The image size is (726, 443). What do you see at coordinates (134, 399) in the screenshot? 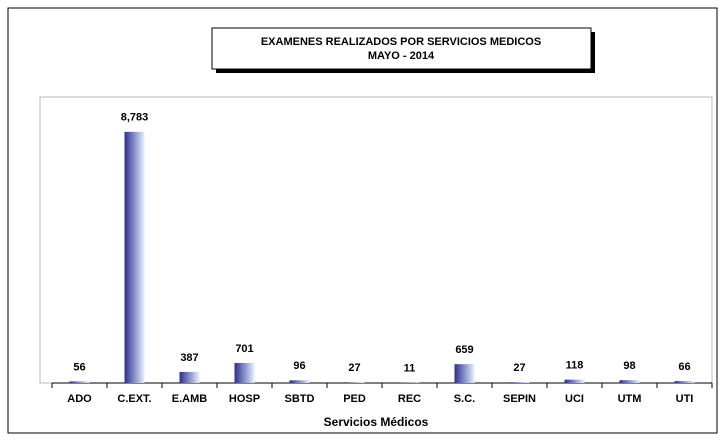
I see `x-tick-label: C.EXT.` at bounding box center [134, 399].